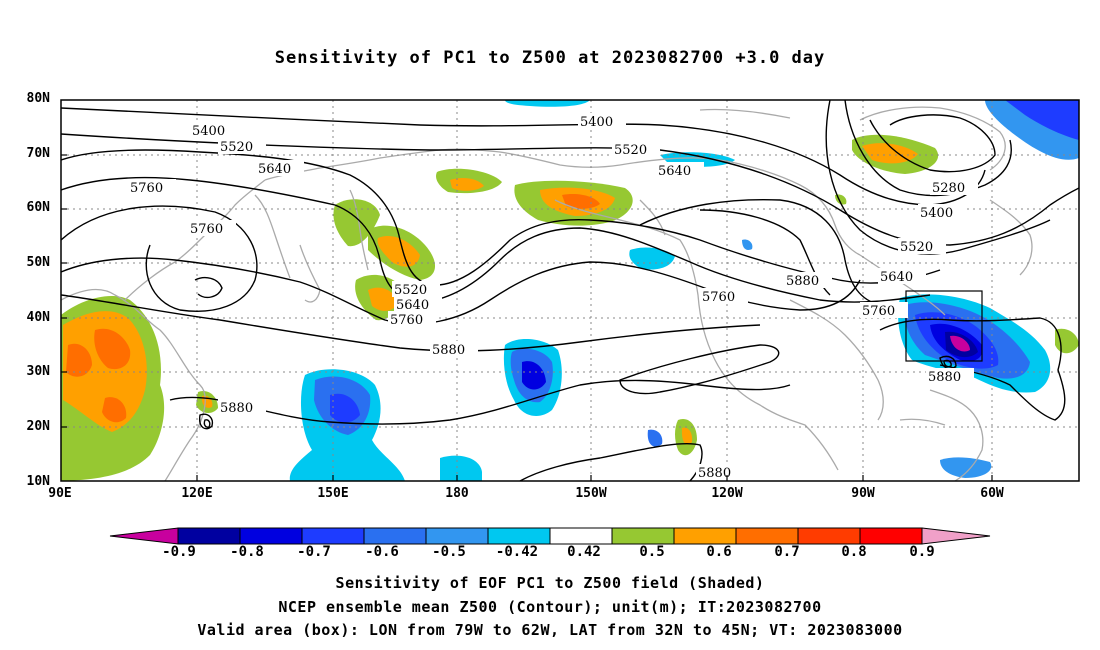  Describe the element at coordinates (179, 552) in the screenshot. I see `colorbar-label: -0.9` at that location.